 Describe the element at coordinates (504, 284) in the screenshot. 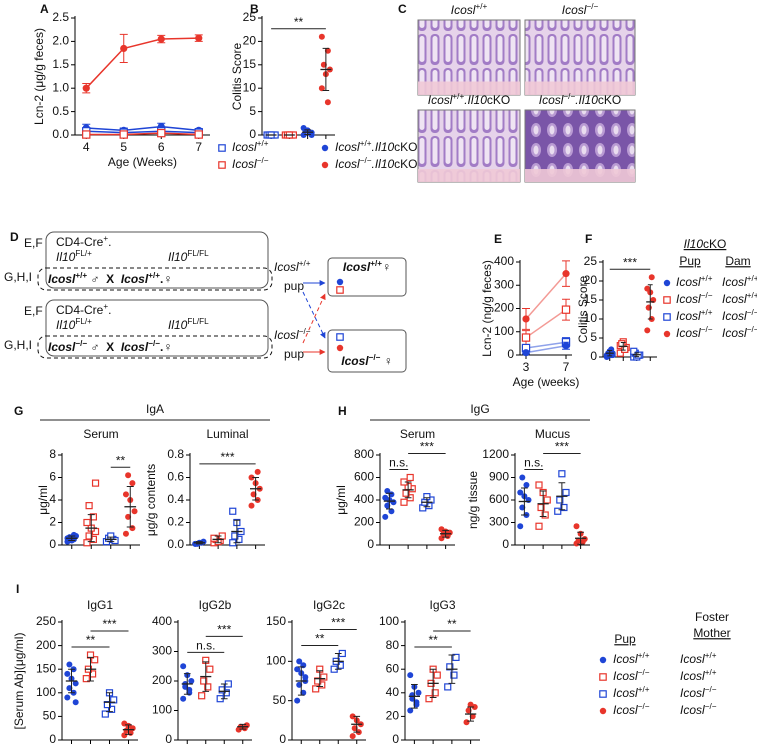

I see `y-tick-label: 300` at that location.